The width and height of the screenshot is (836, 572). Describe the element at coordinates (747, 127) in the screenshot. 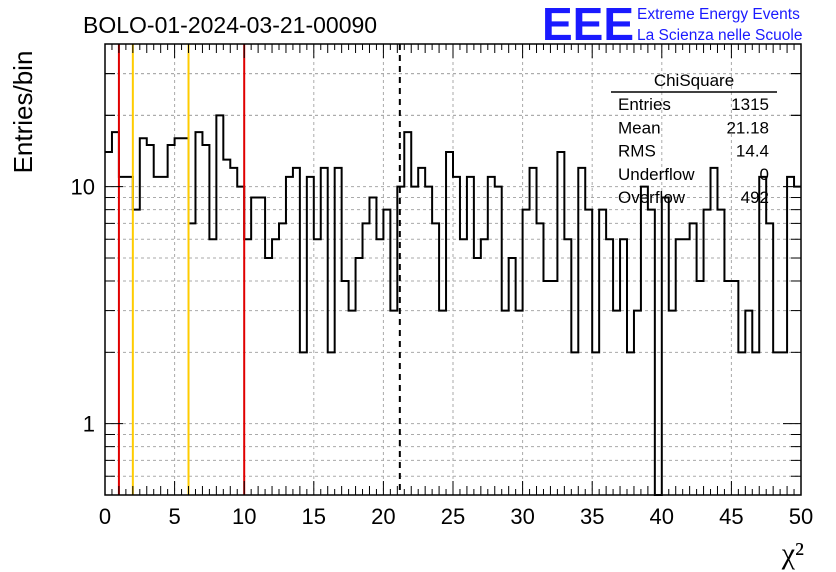

I see `stats-value: 21.18` at that location.